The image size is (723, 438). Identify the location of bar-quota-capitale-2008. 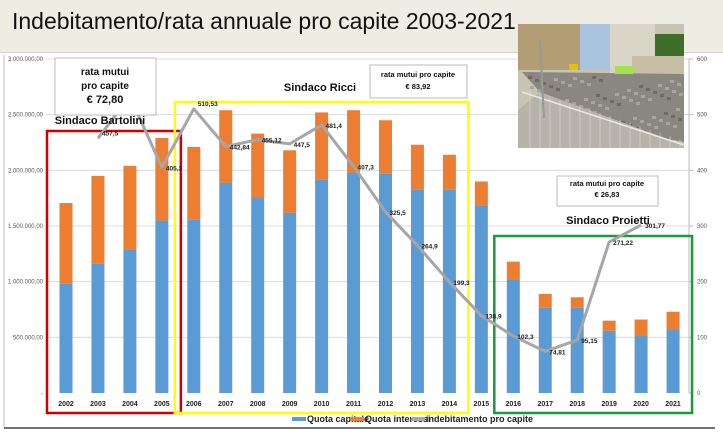
(258, 295).